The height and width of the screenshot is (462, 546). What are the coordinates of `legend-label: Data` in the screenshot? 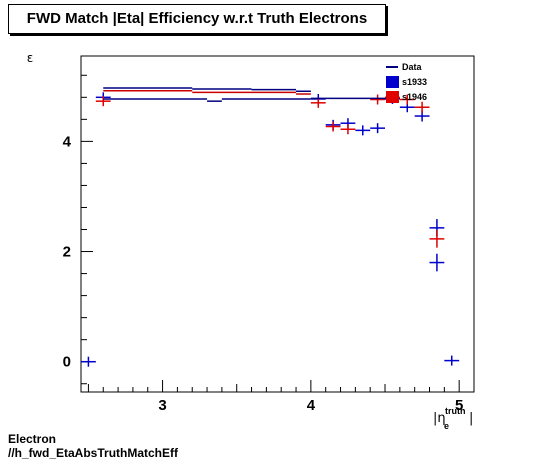 It's located at (412, 67).